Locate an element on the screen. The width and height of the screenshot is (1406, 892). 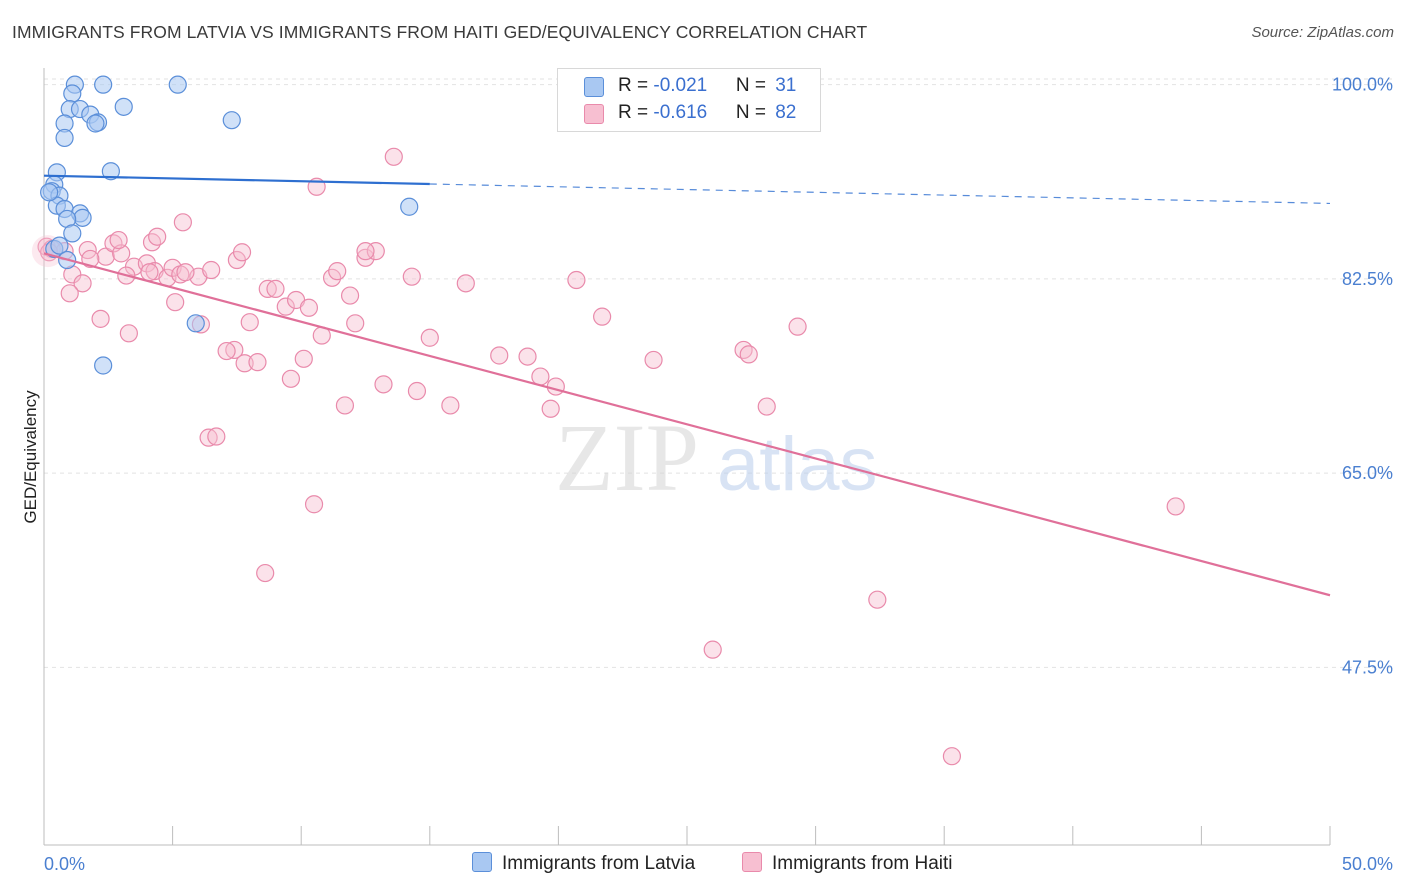
y-tick-label: 47.5% is located at coordinates (1367, 667).